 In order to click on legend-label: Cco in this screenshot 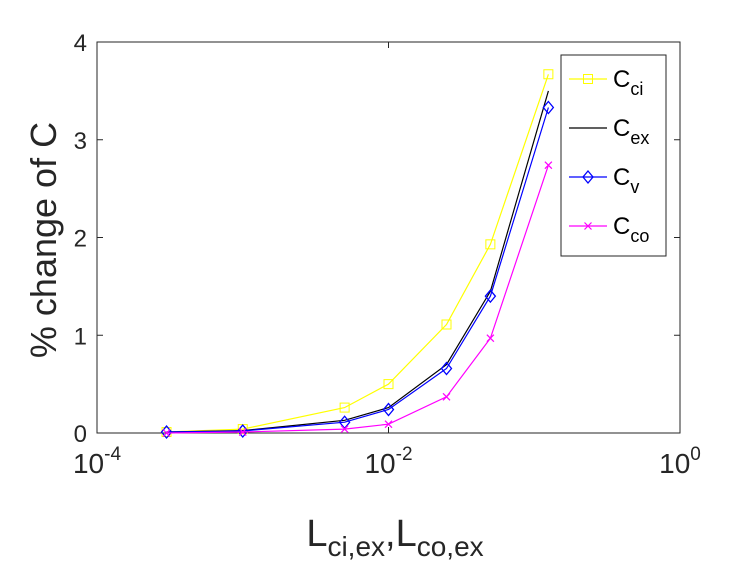, I will do `click(631, 229)`.